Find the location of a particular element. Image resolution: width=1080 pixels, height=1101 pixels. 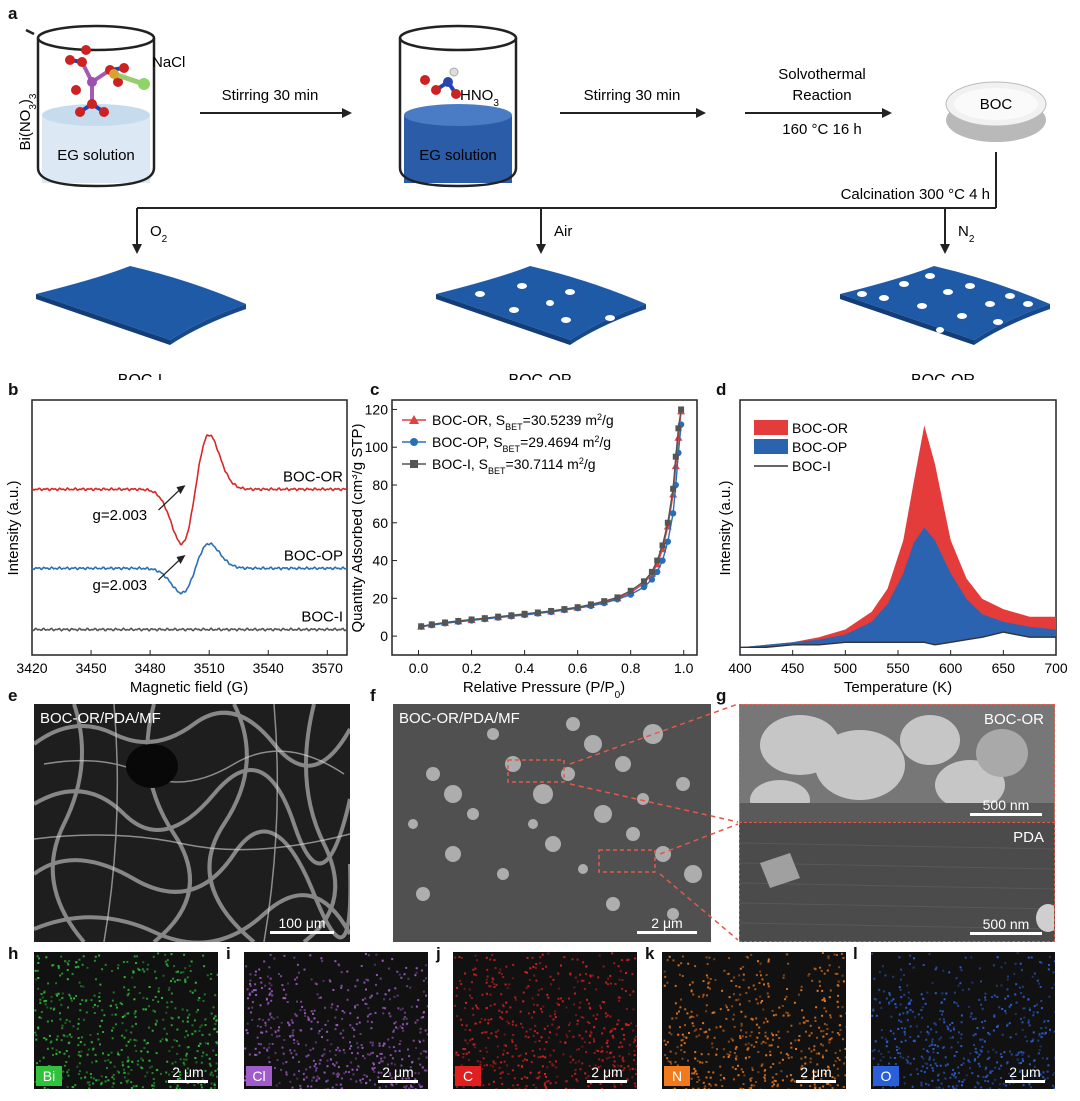

tpd-x-tick-label: 600 is located at coordinates (951, 668).